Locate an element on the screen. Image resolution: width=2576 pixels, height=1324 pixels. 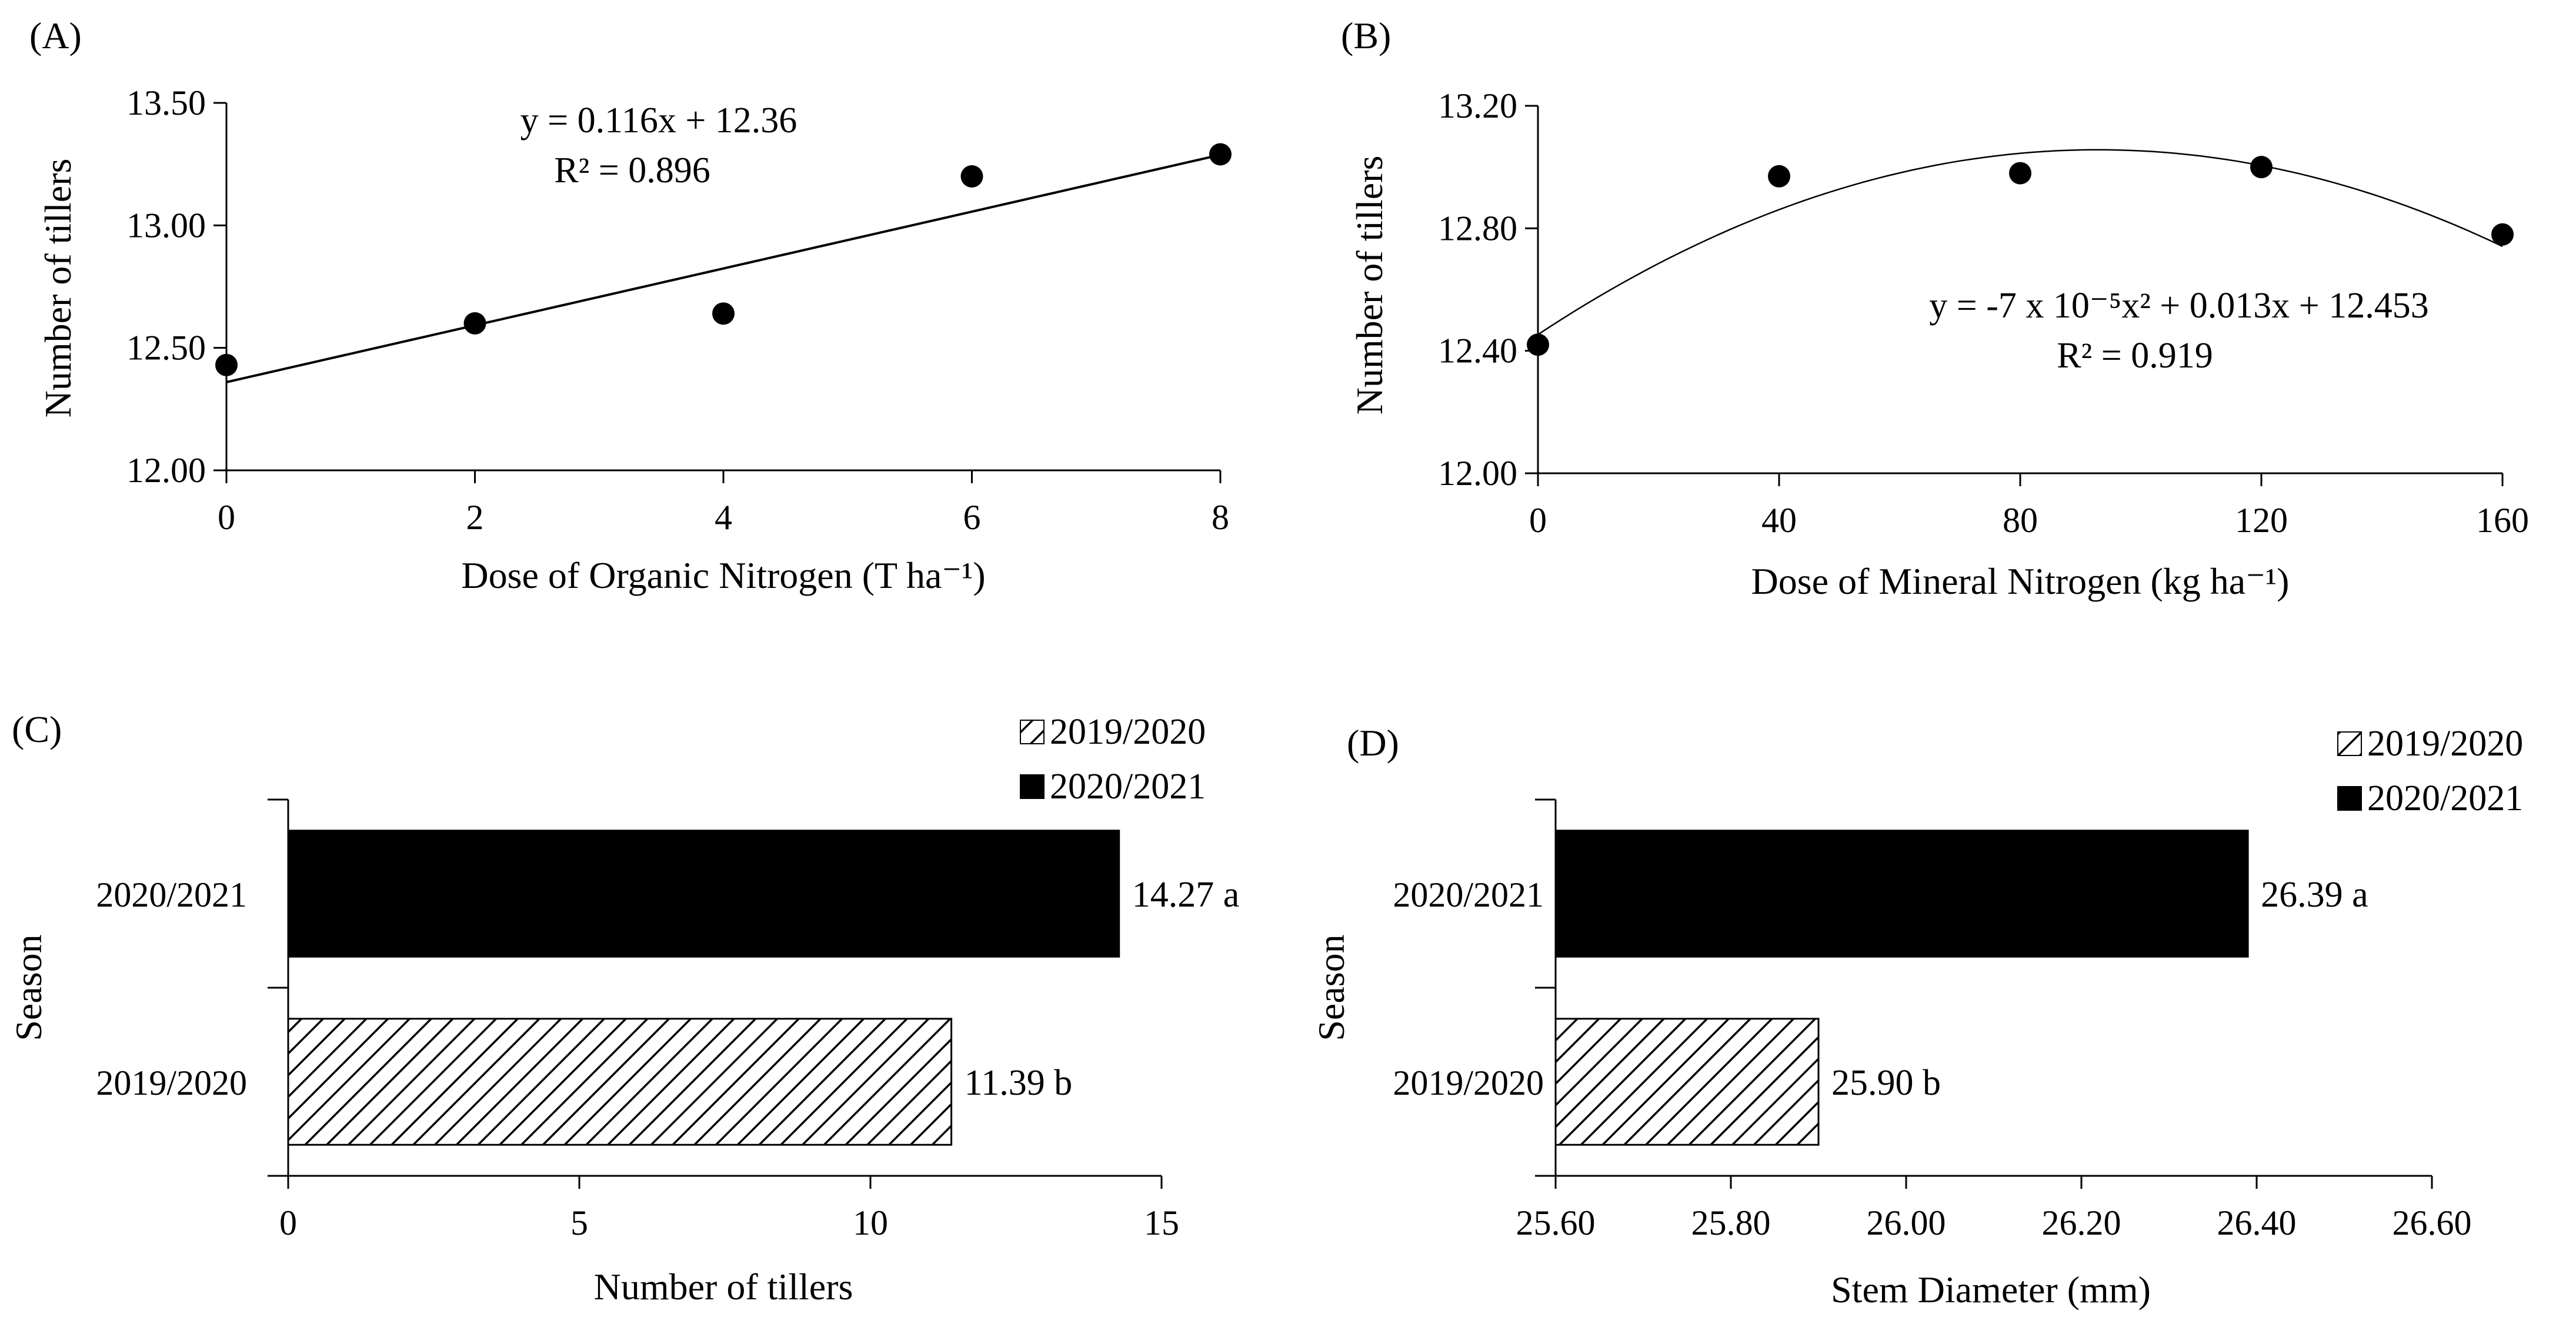
b-y-tick-label: 13.20 is located at coordinates (1477, 105).